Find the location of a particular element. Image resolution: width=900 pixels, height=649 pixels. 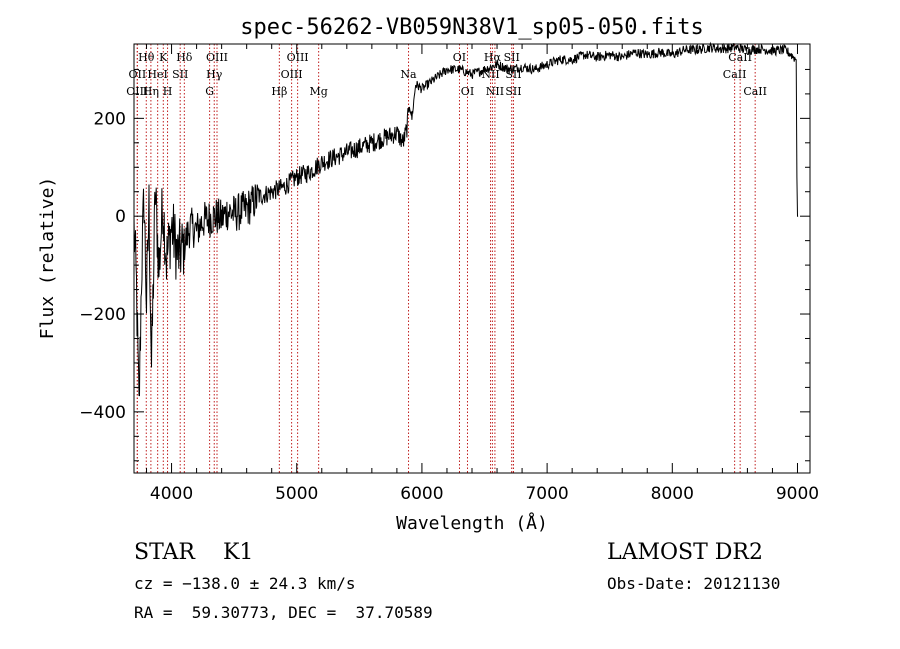

spectral-line-label: Mg is located at coordinates (318, 91).